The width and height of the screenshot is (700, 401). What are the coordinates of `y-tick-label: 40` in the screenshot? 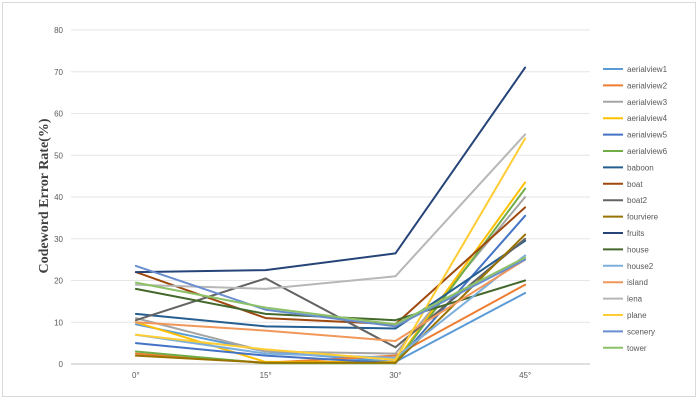 It's located at (58, 197).